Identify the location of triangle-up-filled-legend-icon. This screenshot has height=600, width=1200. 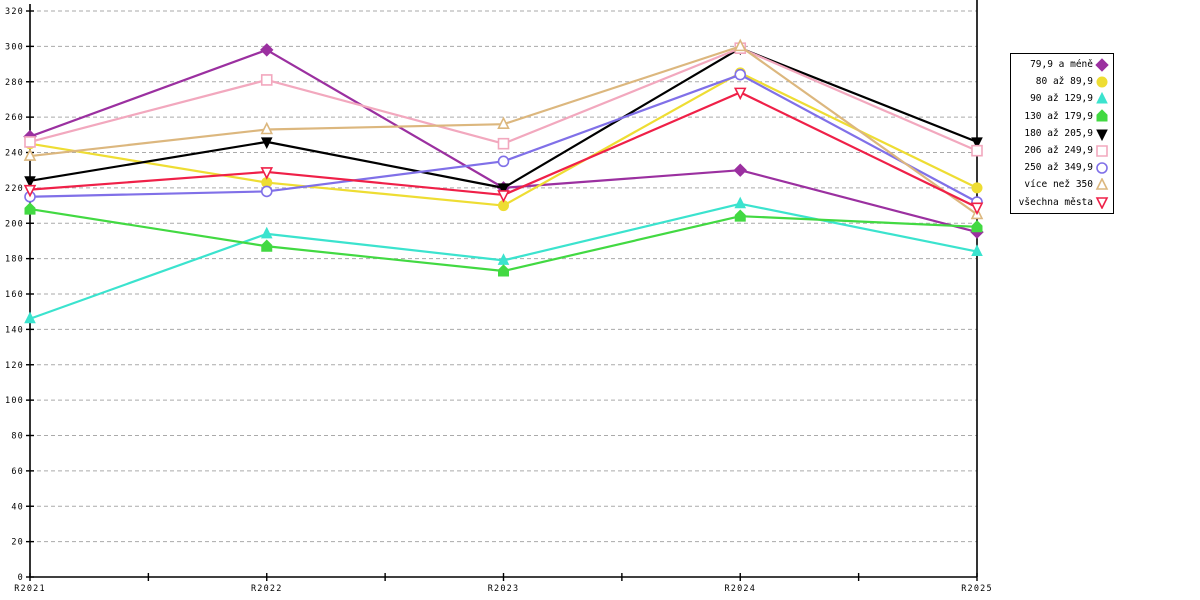
(1102, 98).